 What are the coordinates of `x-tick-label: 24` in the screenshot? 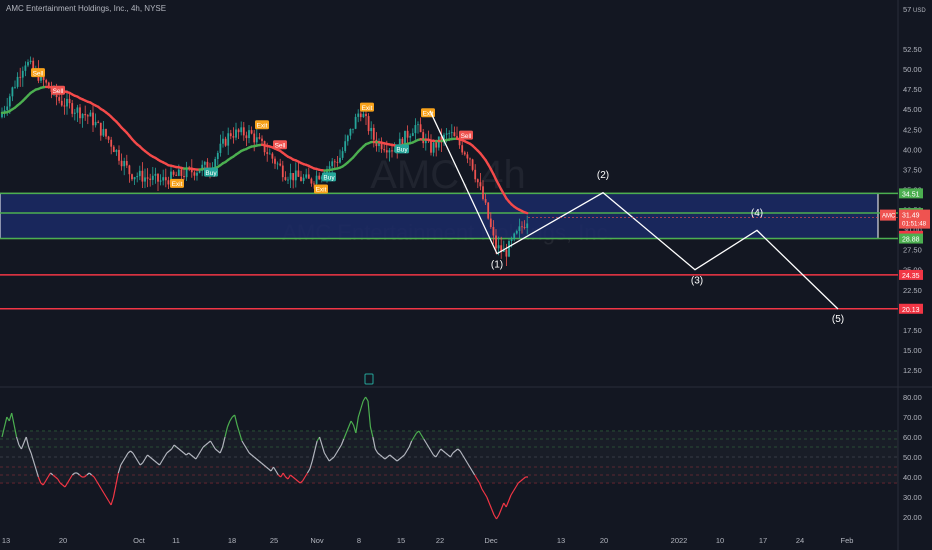 It's located at (800, 540).